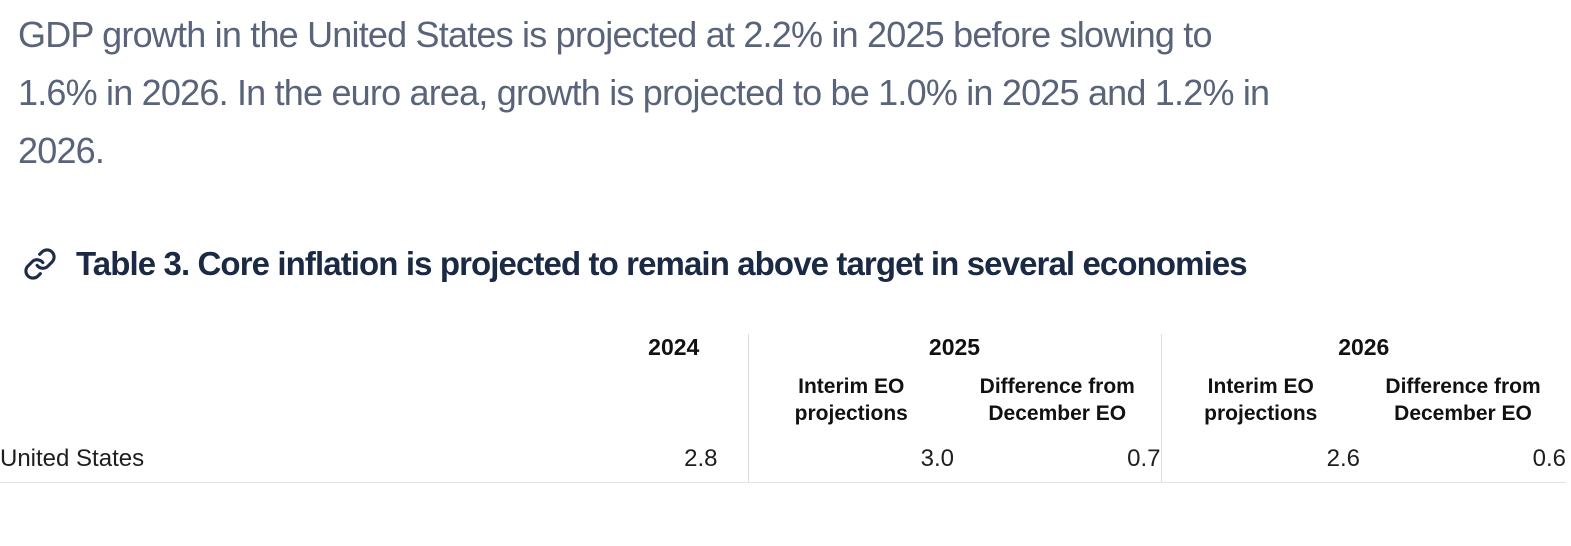  What do you see at coordinates (300, 459) in the screenshot?
I see `row-label-united-states: United States` at bounding box center [300, 459].